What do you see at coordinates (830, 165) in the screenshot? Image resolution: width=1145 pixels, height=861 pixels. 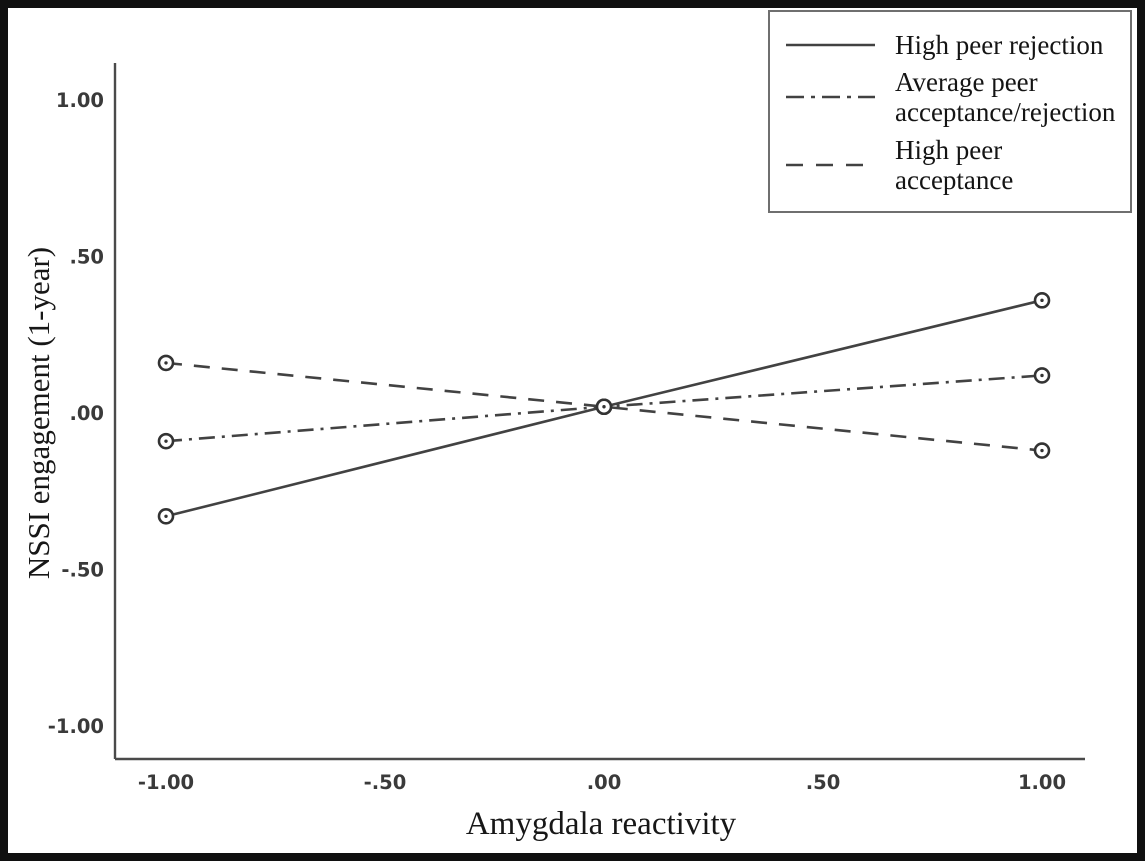 I see `legend-line-sample-dashed` at bounding box center [830, 165].